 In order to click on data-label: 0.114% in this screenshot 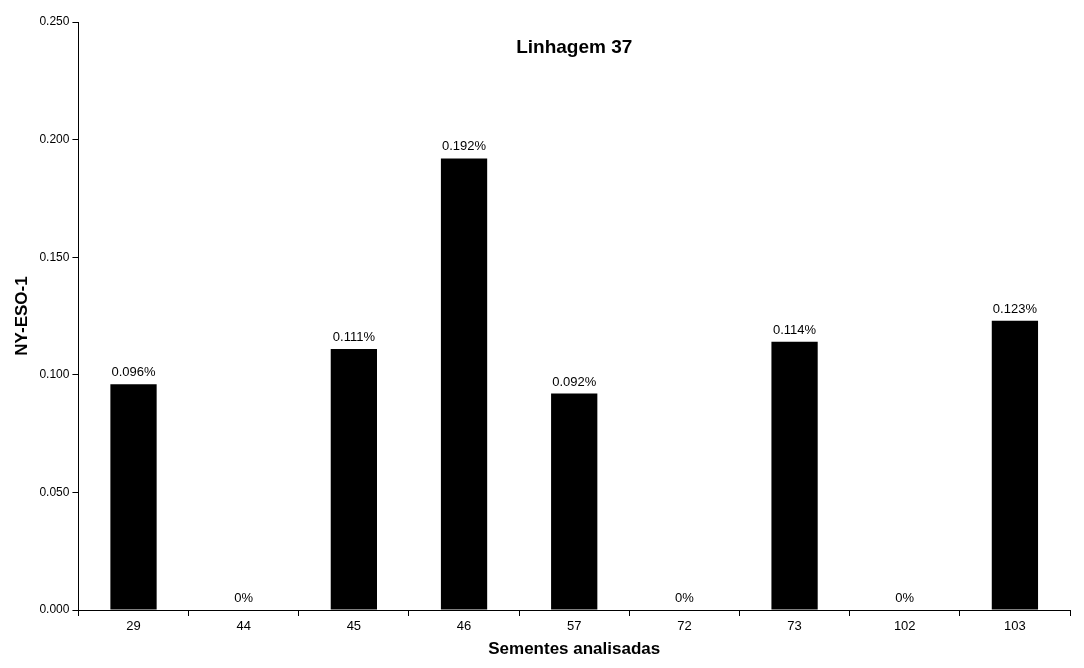, I will do `click(794, 329)`.